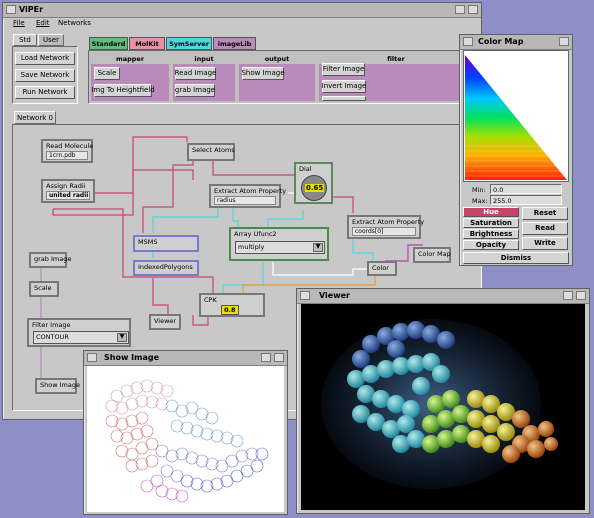 This screenshot has width=594, height=518. I want to click on node-button-scale: Scale, so click(107, 73).